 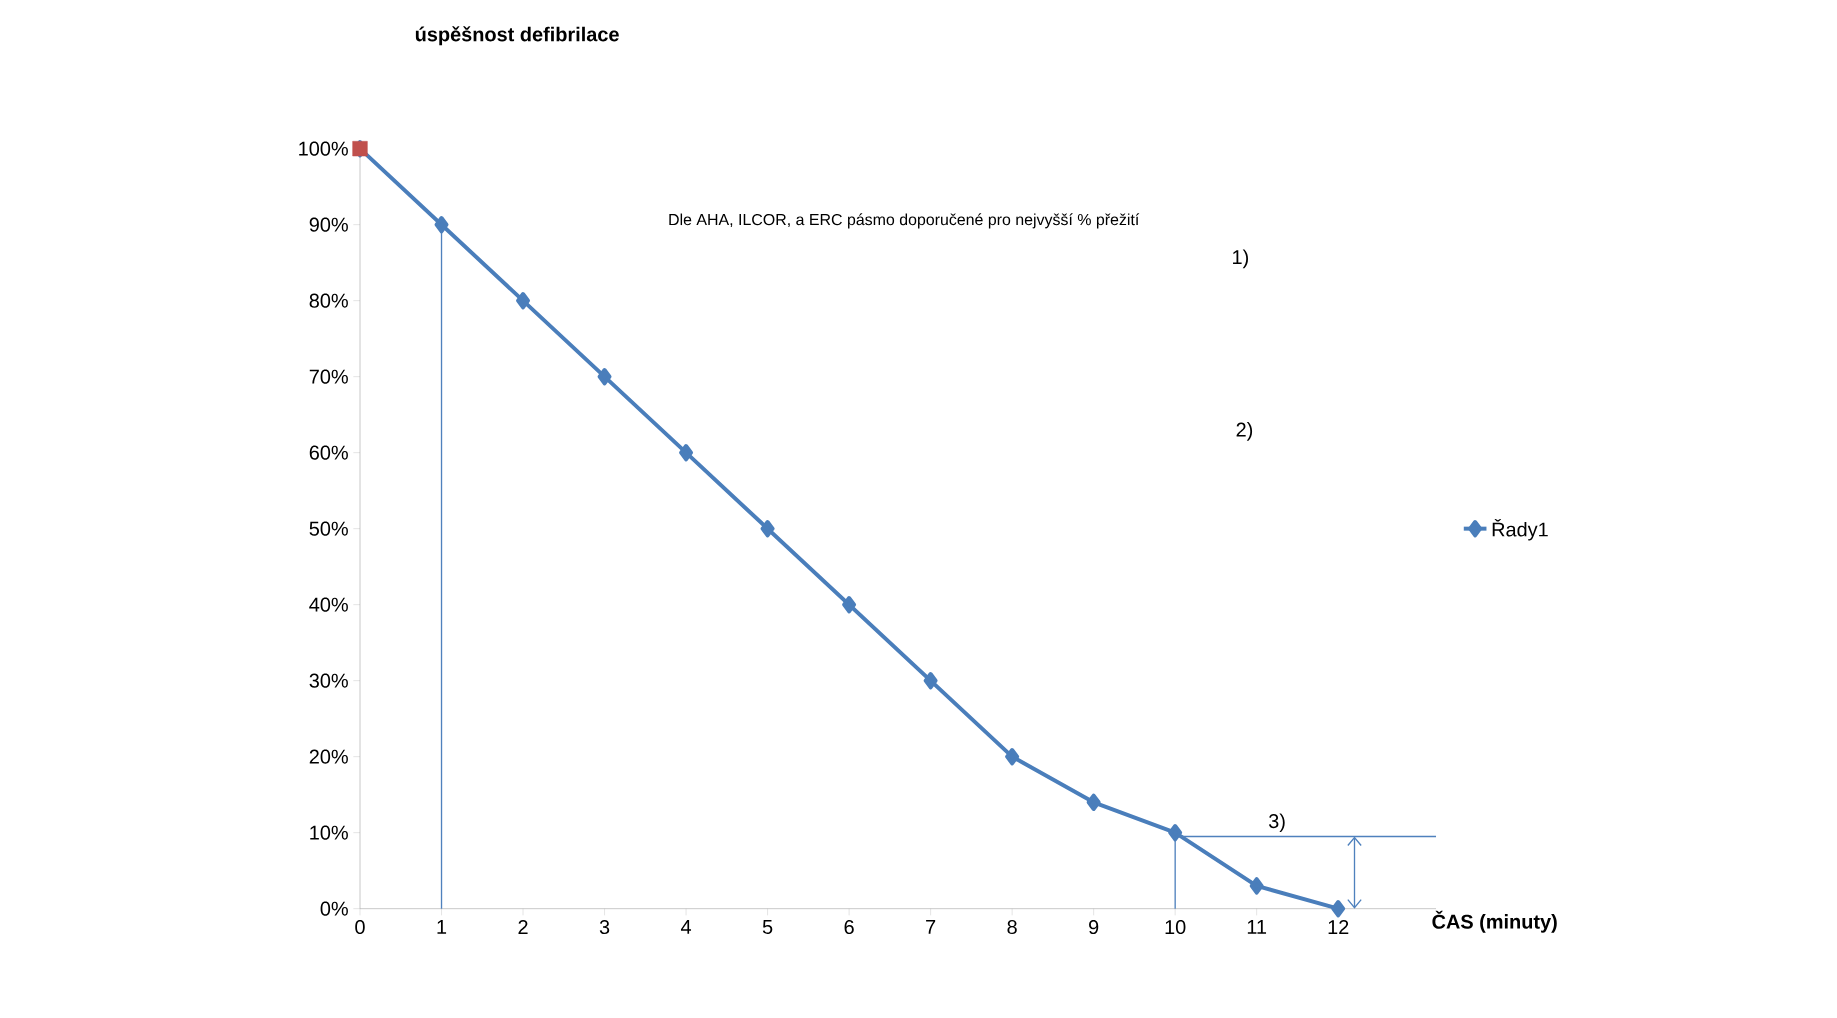 What do you see at coordinates (1094, 927) in the screenshot?
I see `x-tick-label: 9` at bounding box center [1094, 927].